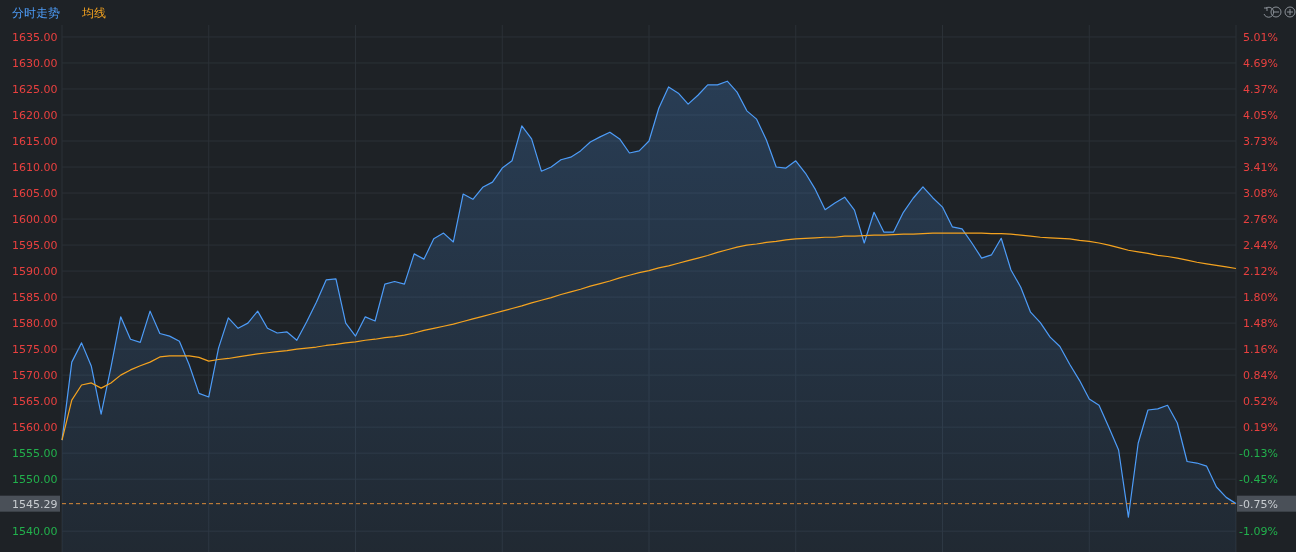 The width and height of the screenshot is (1296, 552). What do you see at coordinates (1260, 401) in the screenshot?
I see `y2-tick-label: 0.52%` at bounding box center [1260, 401].